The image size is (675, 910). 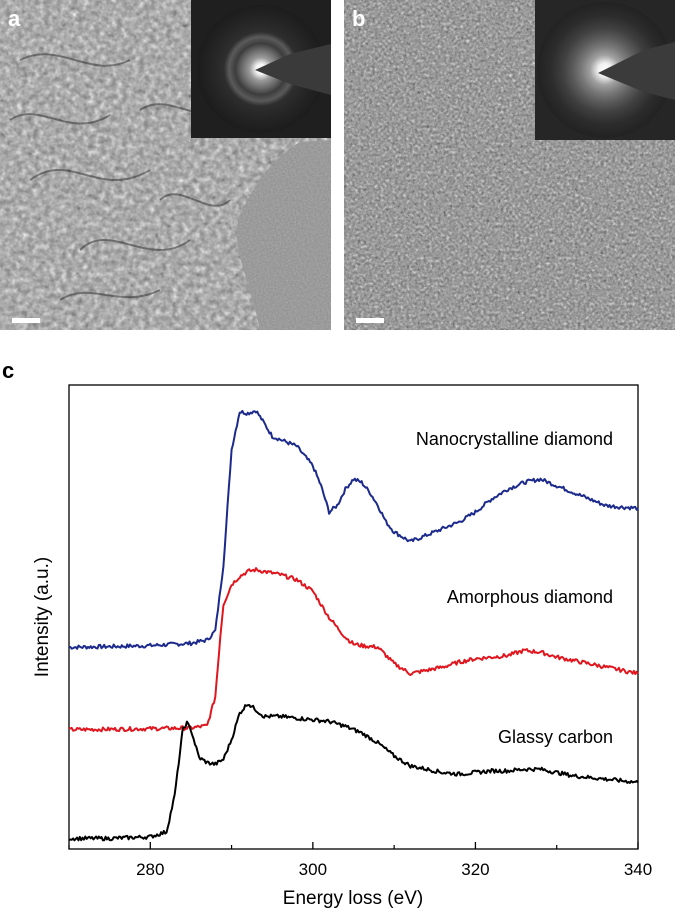 I want to click on panel-label-c: c, so click(x=8, y=370).